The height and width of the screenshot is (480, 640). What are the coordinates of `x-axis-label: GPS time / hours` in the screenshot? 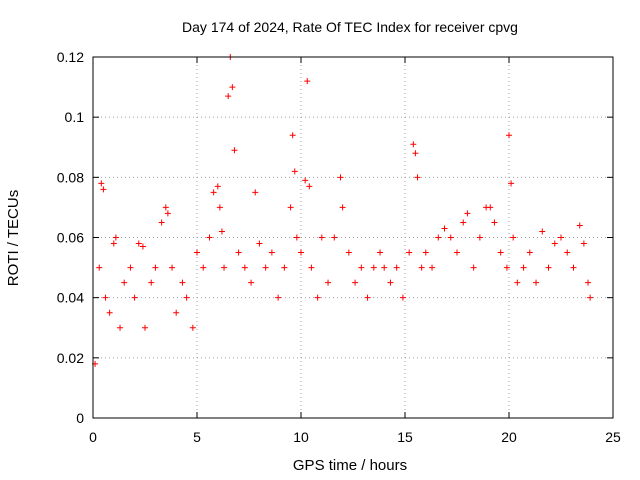 It's located at (350, 465).